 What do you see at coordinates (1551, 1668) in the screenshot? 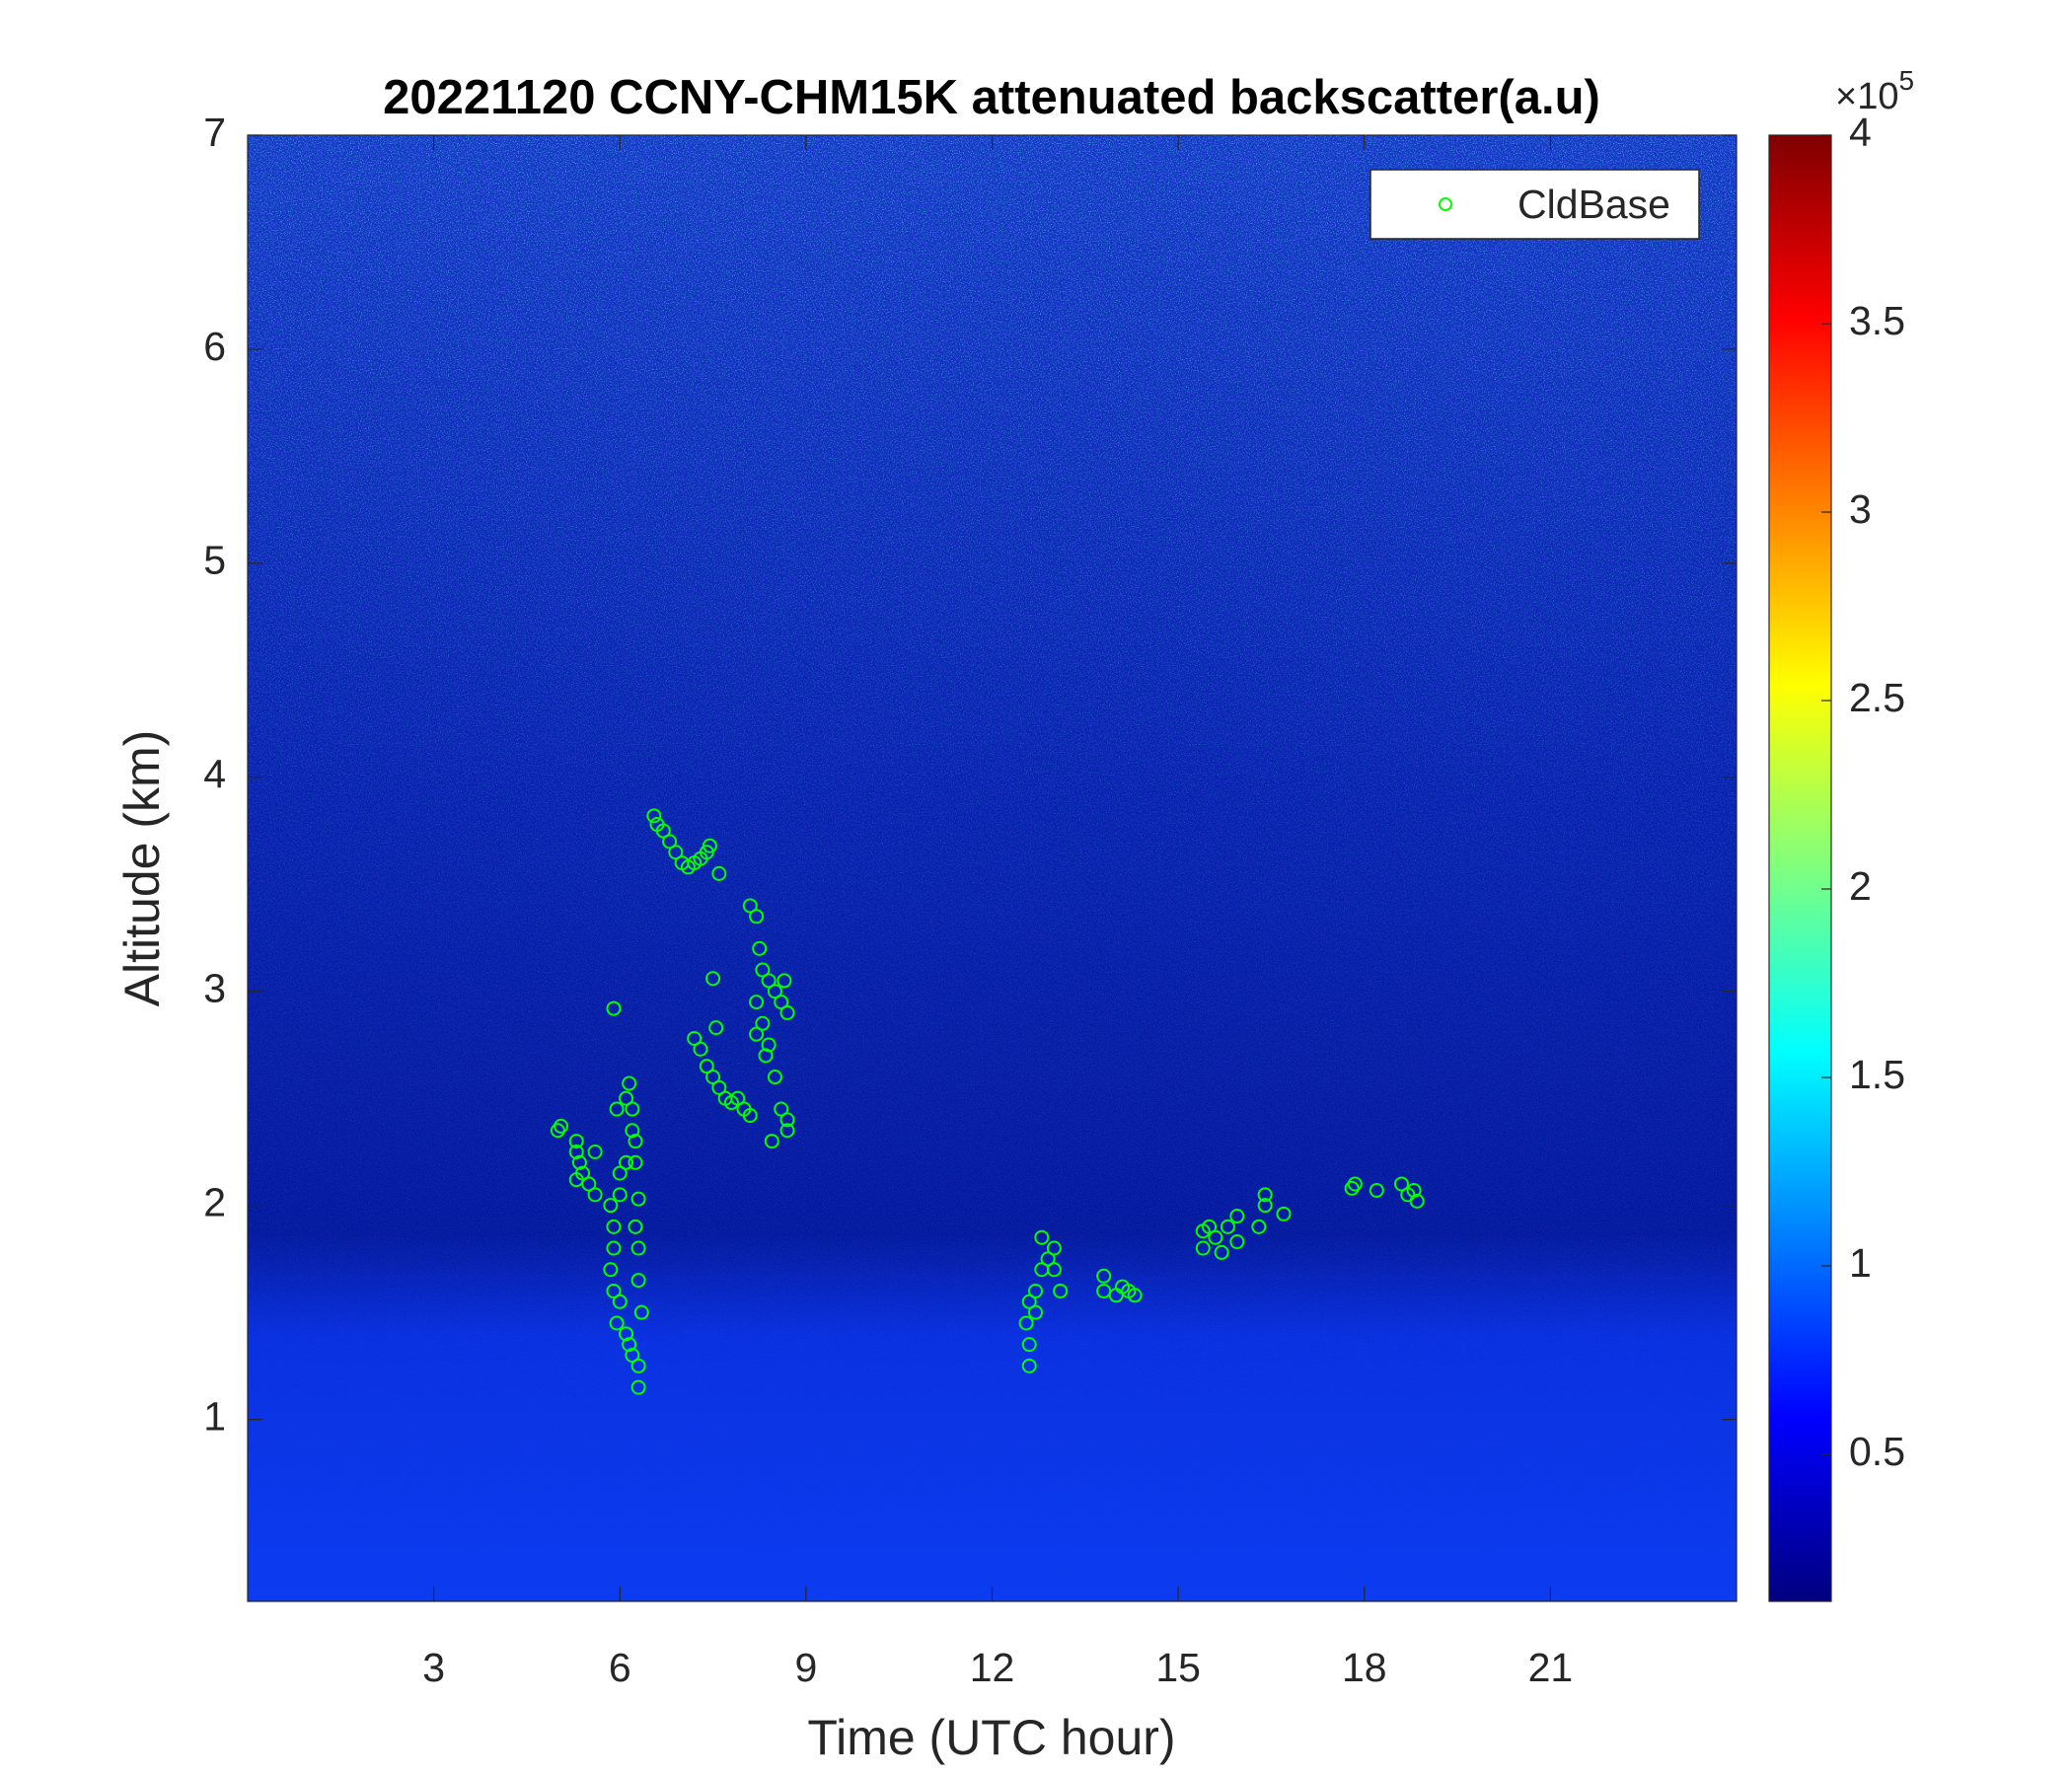
I see `x-tick-label: 21` at bounding box center [1551, 1668].